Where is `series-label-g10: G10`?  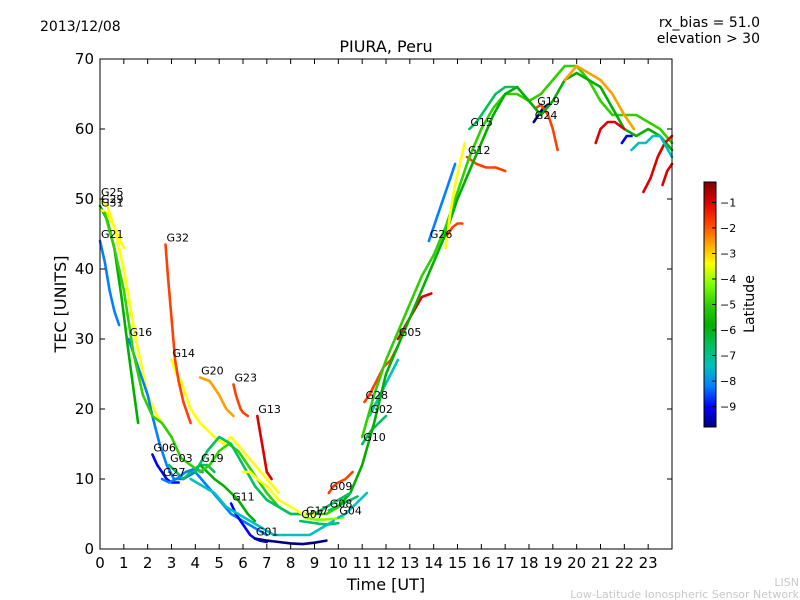 series-label-g10: G10 is located at coordinates (374, 437).